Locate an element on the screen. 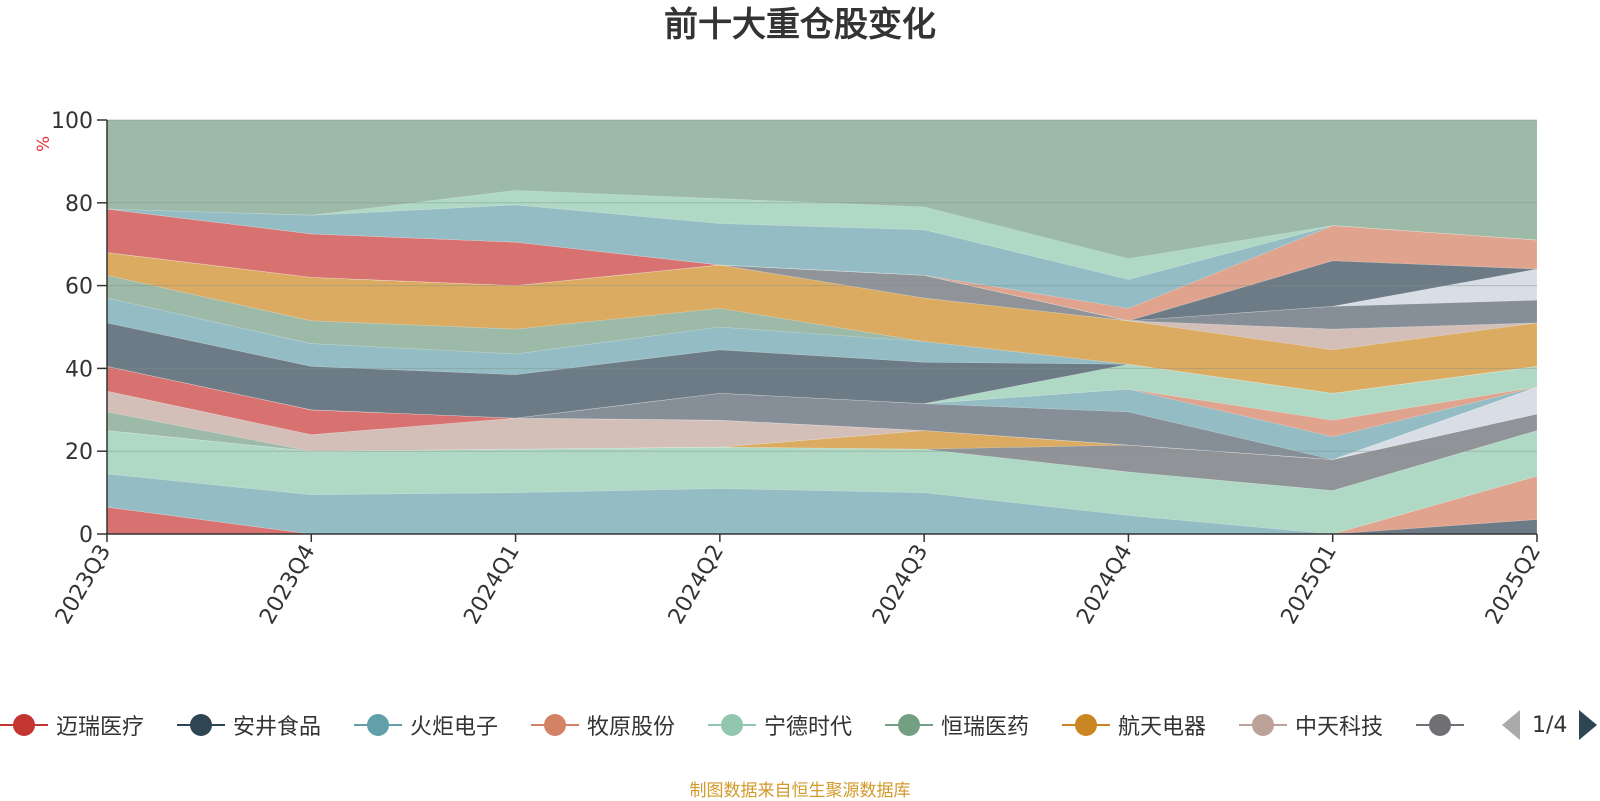  x-tick-label: 2024Q4 is located at coordinates (1104, 585).